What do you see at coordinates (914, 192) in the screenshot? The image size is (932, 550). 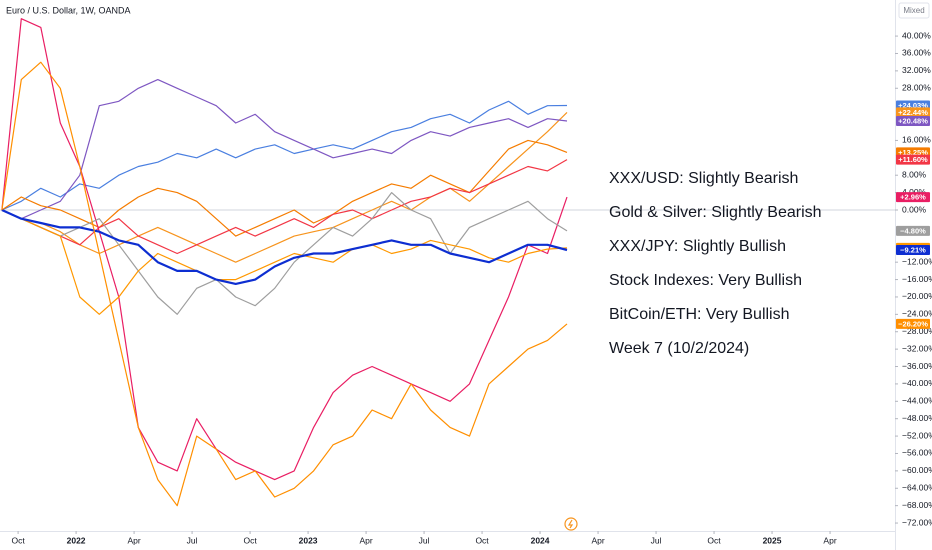 I see `y-tick-label: 4.00%` at bounding box center [914, 192].